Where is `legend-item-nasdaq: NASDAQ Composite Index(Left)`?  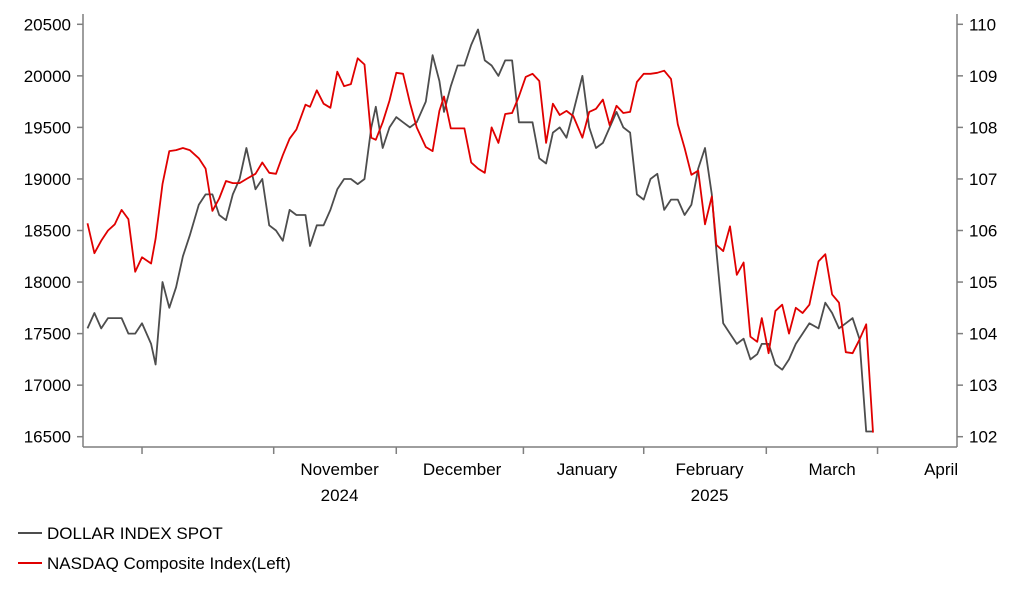
legend-item-nasdaq: NASDAQ Composite Index(Left) is located at coordinates (154, 563).